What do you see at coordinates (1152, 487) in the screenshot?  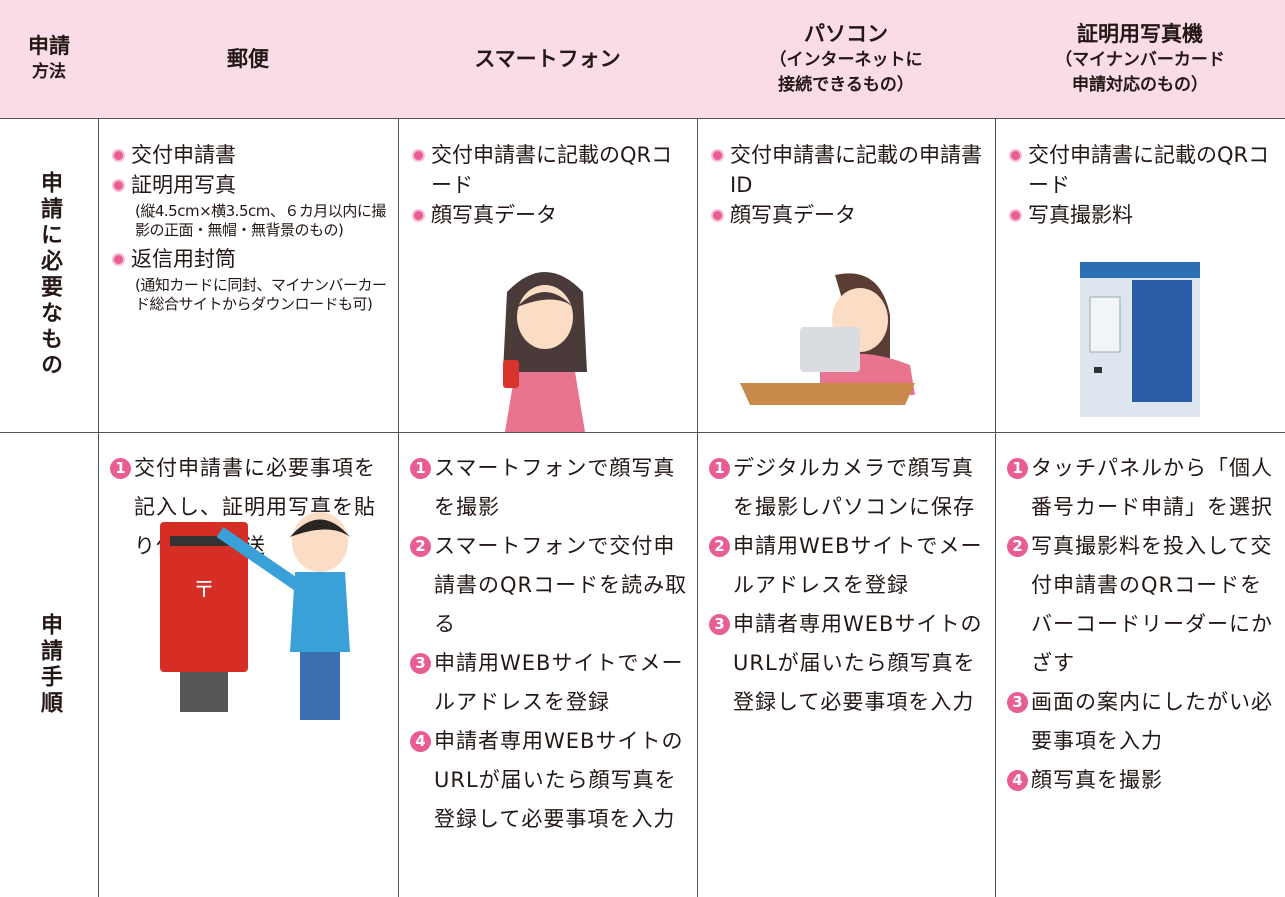 I see `step-text: タッチパネルから「個人番号カード申請」を選択` at bounding box center [1152, 487].